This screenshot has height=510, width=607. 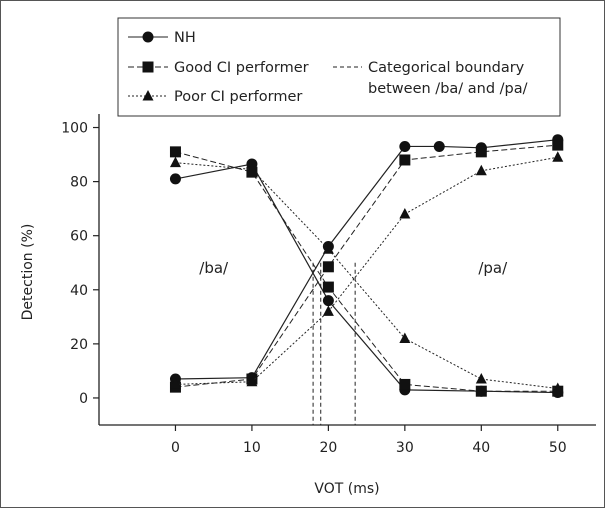 I want to click on legend-label: Good CI performer, so click(x=241, y=68).